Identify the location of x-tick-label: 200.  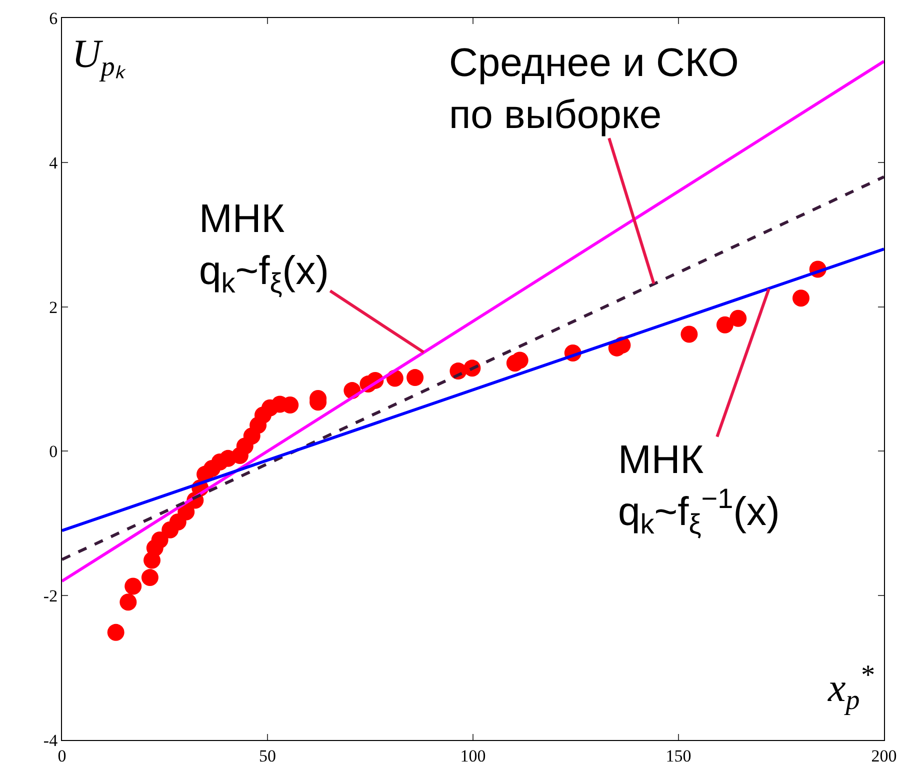
(884, 756).